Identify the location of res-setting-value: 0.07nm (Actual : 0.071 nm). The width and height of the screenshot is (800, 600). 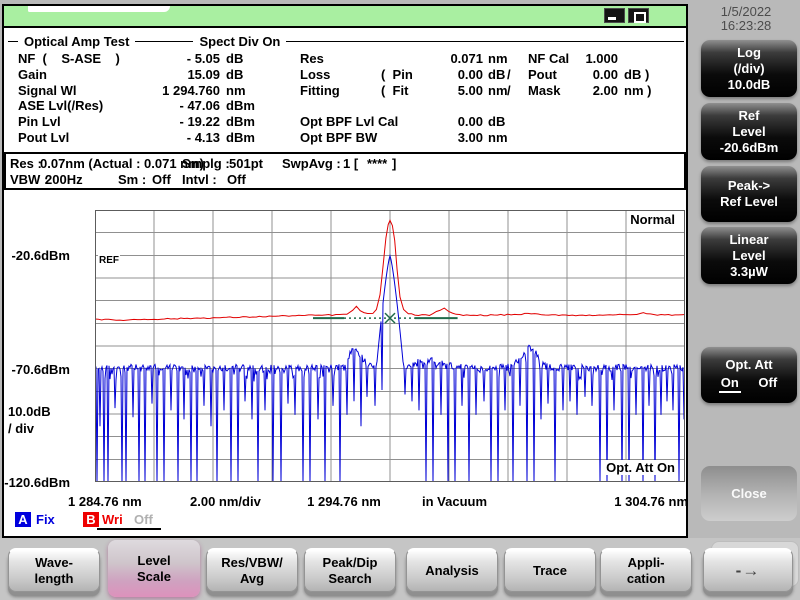
(122, 163).